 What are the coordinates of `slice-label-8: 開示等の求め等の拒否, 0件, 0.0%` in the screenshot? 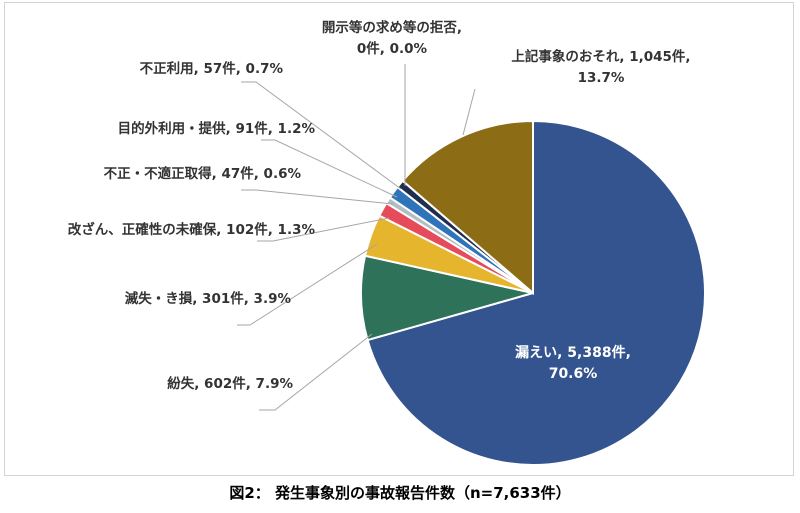 It's located at (392, 38).